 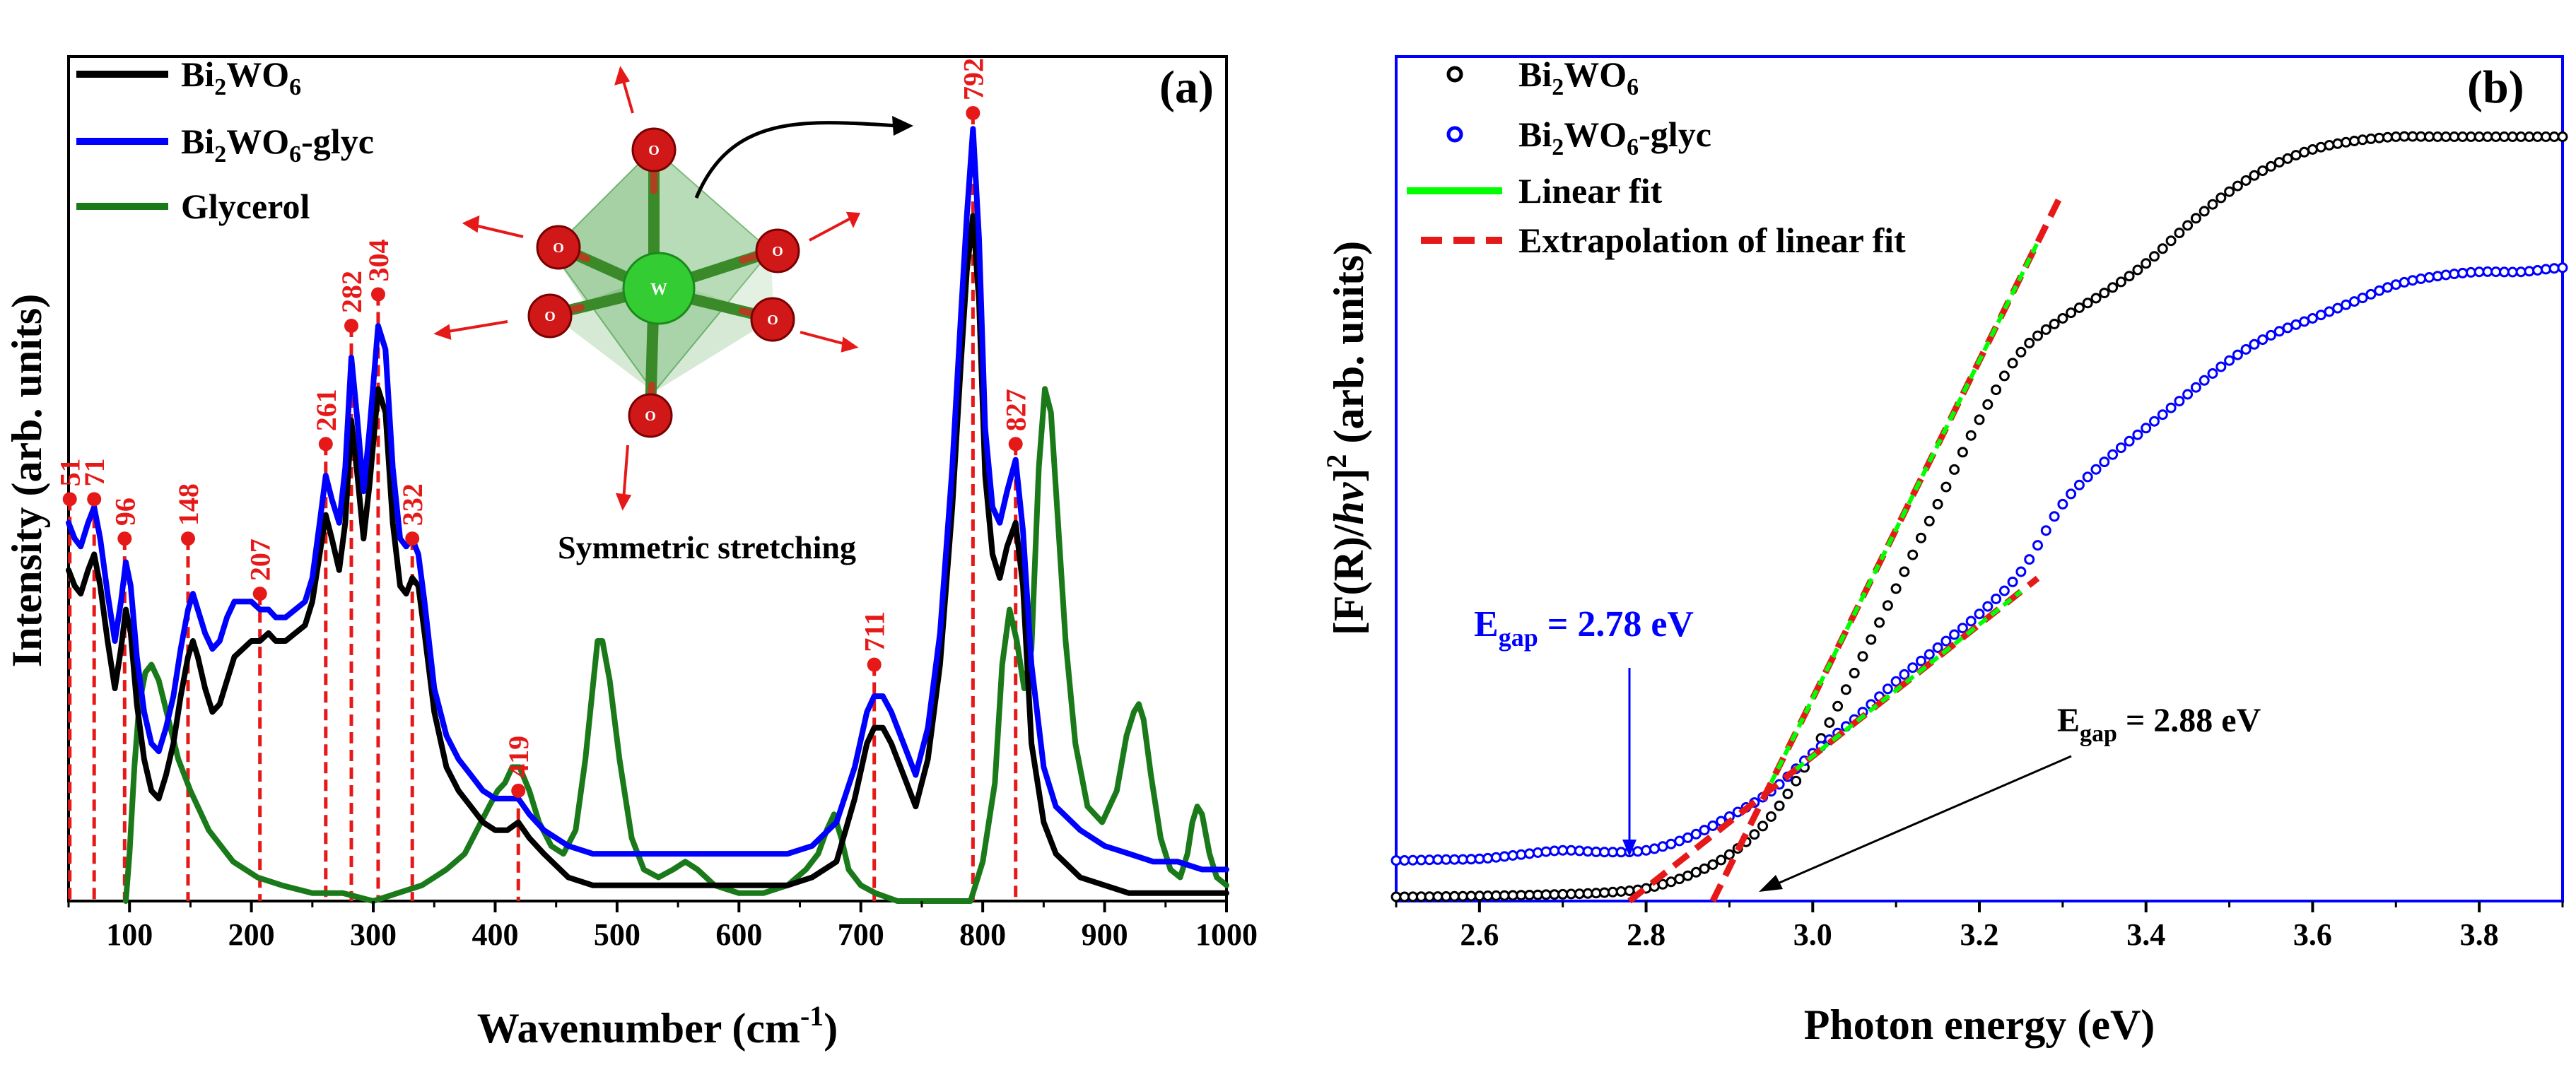 I want to click on peak-label: 148, so click(x=188, y=504).